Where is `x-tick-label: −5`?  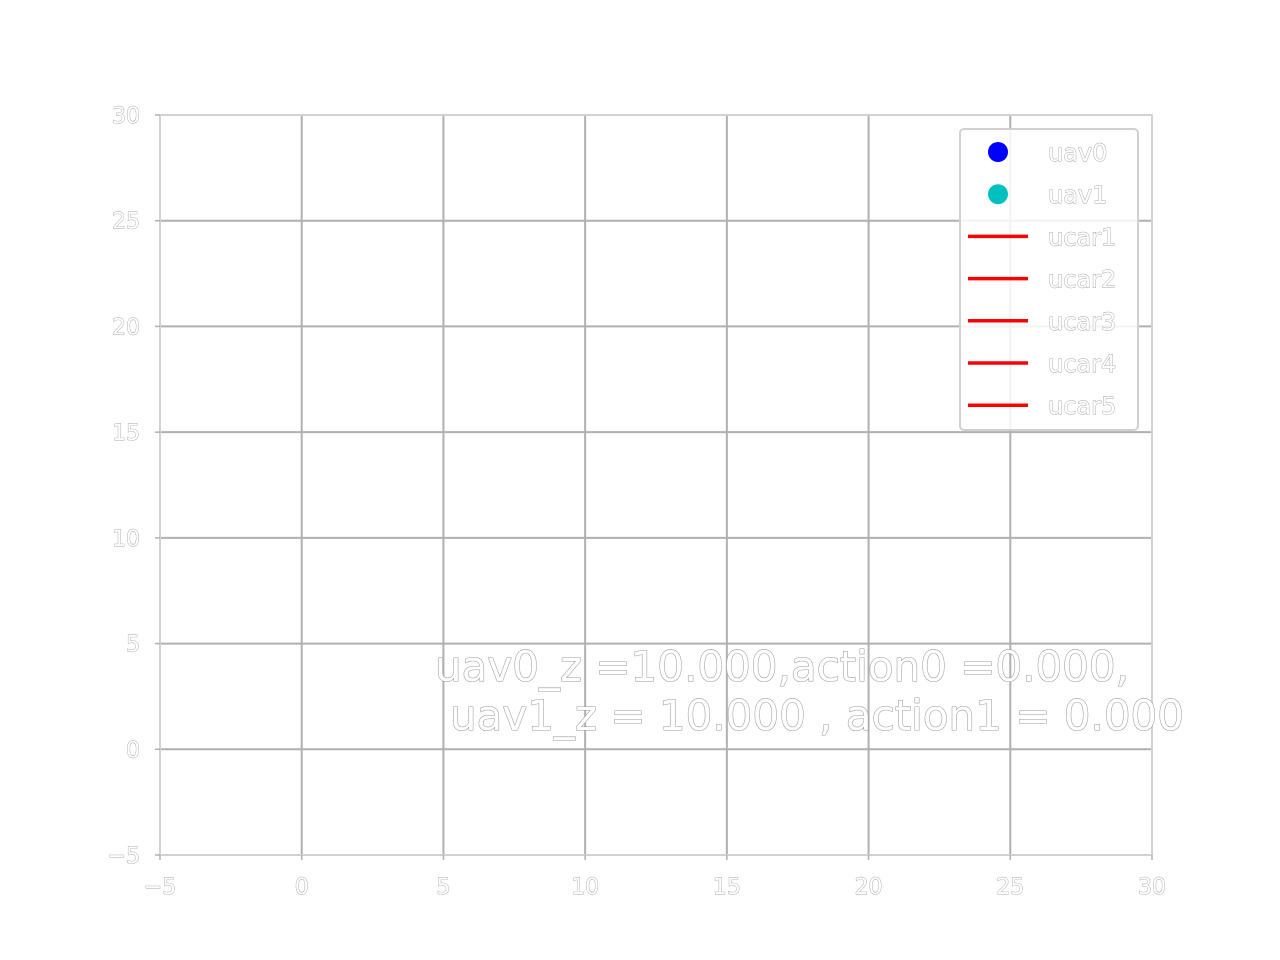
x-tick-label: −5 is located at coordinates (160, 887).